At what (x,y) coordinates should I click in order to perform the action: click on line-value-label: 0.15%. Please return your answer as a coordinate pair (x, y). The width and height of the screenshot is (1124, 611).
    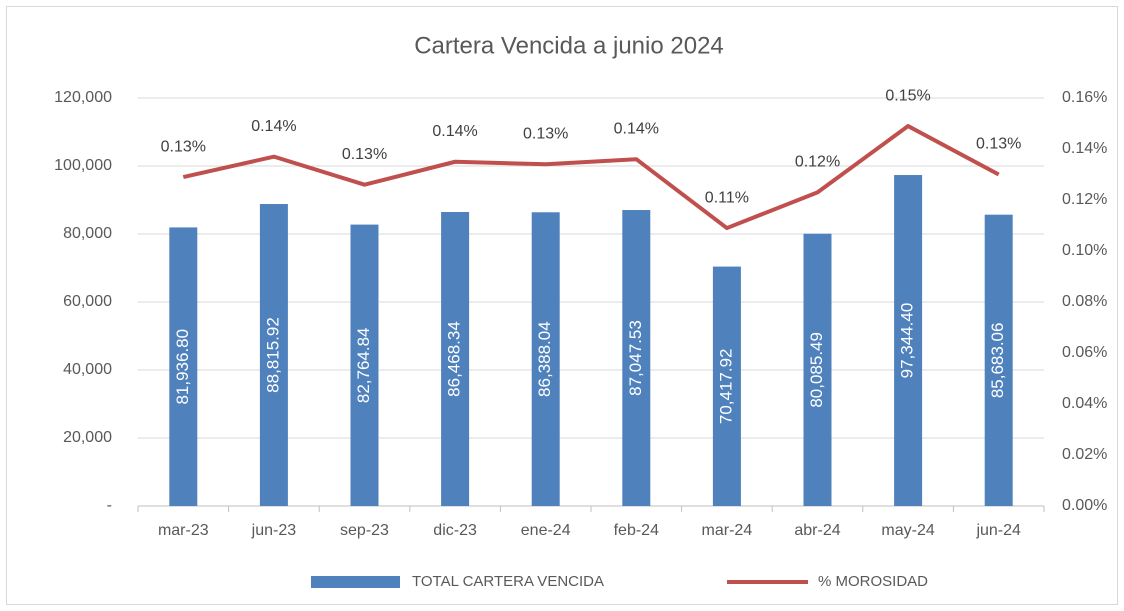
    Looking at the image, I should click on (907, 95).